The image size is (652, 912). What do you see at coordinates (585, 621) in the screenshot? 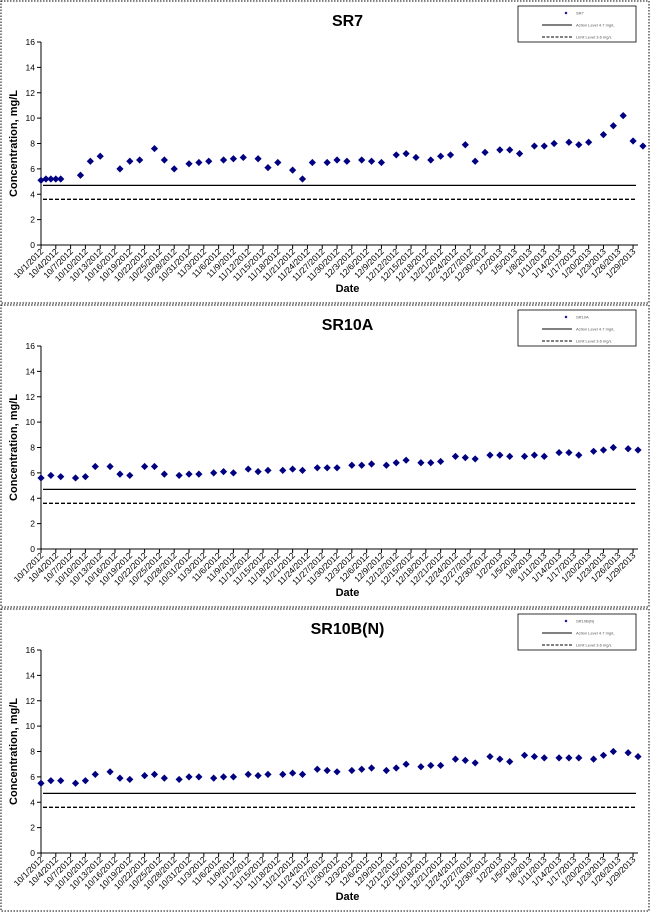
I see `legend-label: SR10B(N)` at bounding box center [585, 621].